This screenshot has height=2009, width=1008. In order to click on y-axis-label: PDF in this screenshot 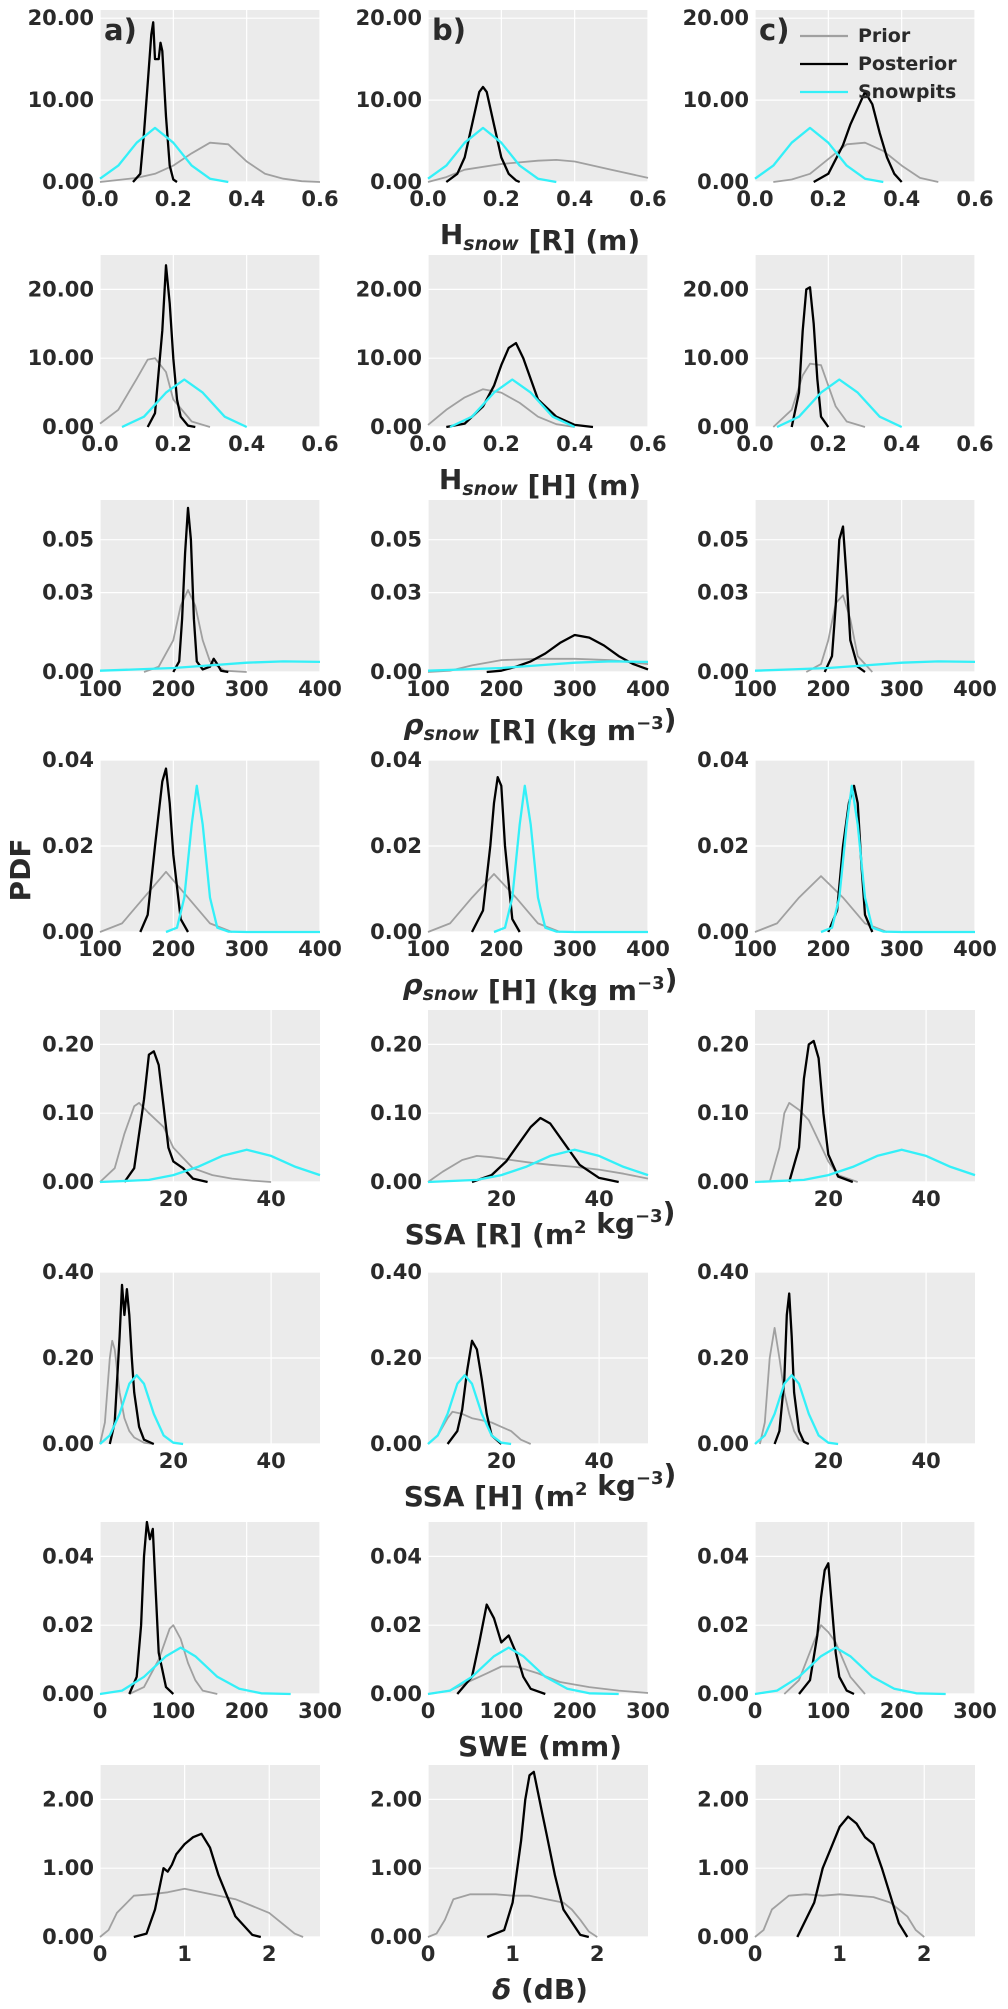, I will do `click(20, 870)`.